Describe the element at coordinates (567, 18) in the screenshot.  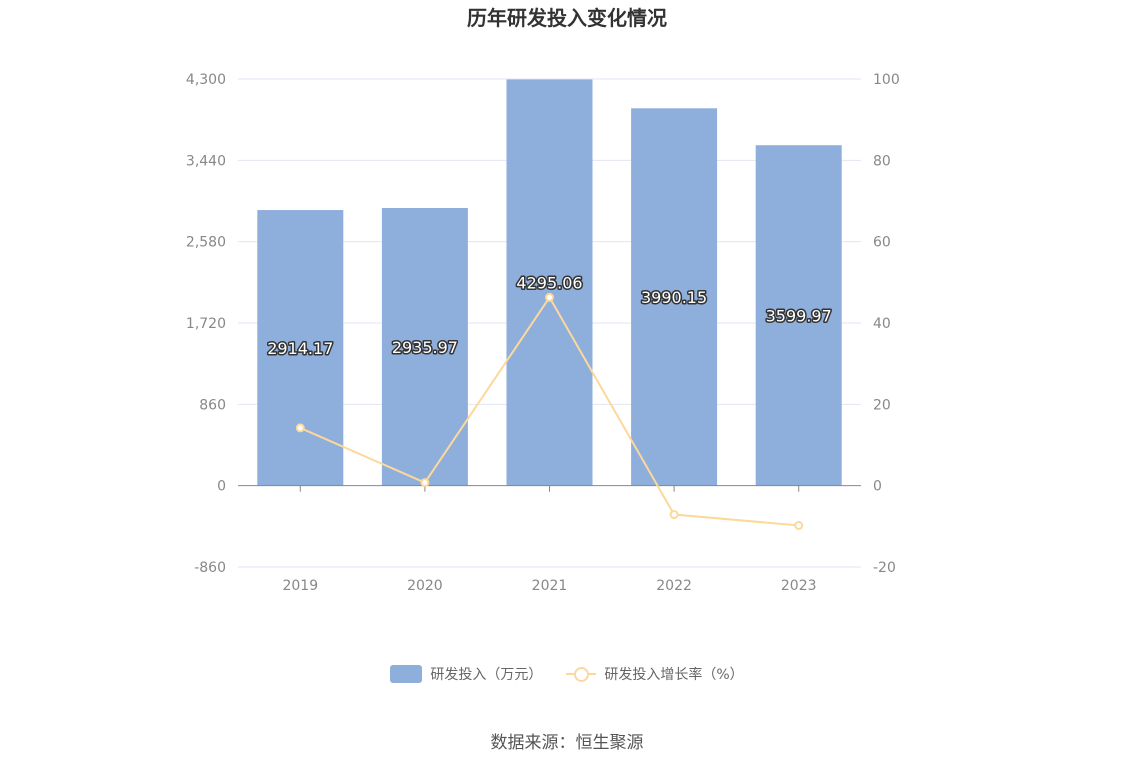
I see `chart-title: 历年研发投入变化情况` at that location.